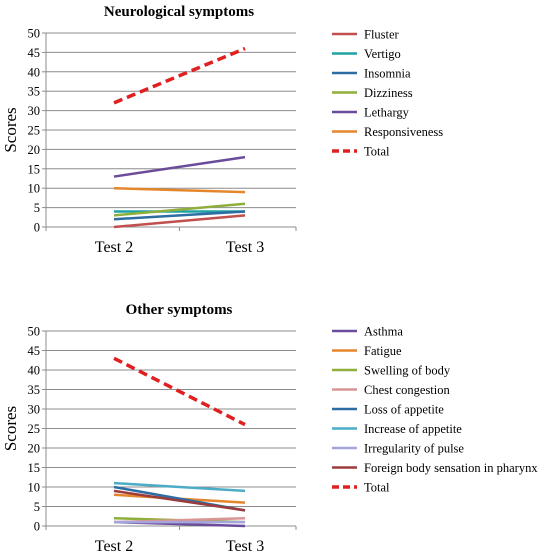 The height and width of the screenshot is (559, 550). I want to click on legend-label-fluster: Fluster, so click(382, 35).